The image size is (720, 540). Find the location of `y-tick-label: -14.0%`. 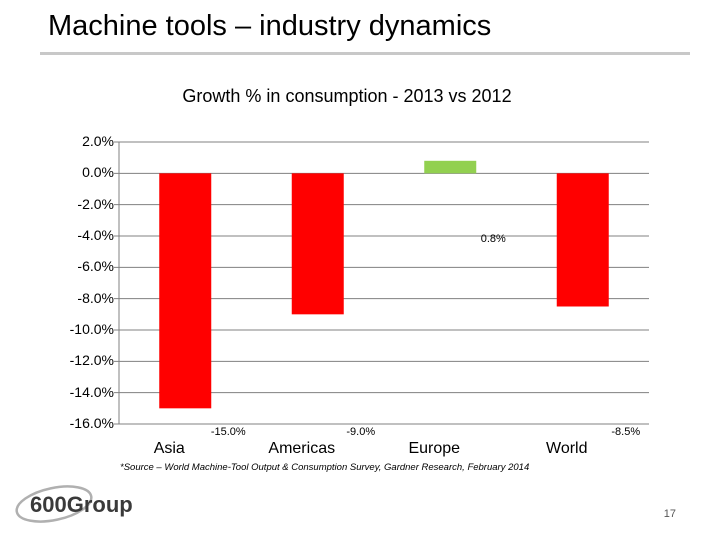

y-tick-label: -14.0% is located at coordinates (91, 391).